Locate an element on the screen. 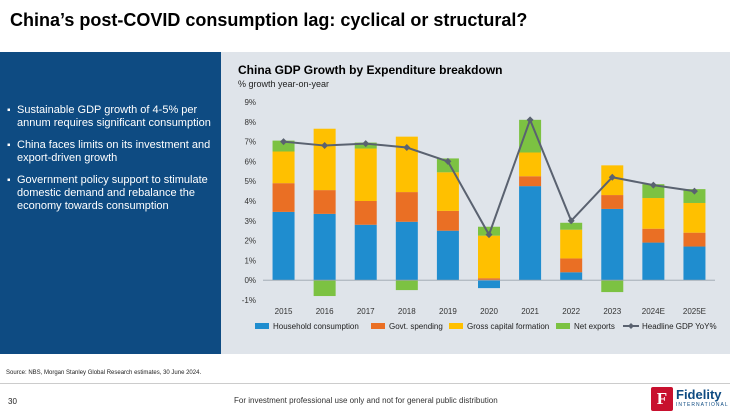 This screenshot has width=730, height=417. y-tick-label: 7% is located at coordinates (250, 142).